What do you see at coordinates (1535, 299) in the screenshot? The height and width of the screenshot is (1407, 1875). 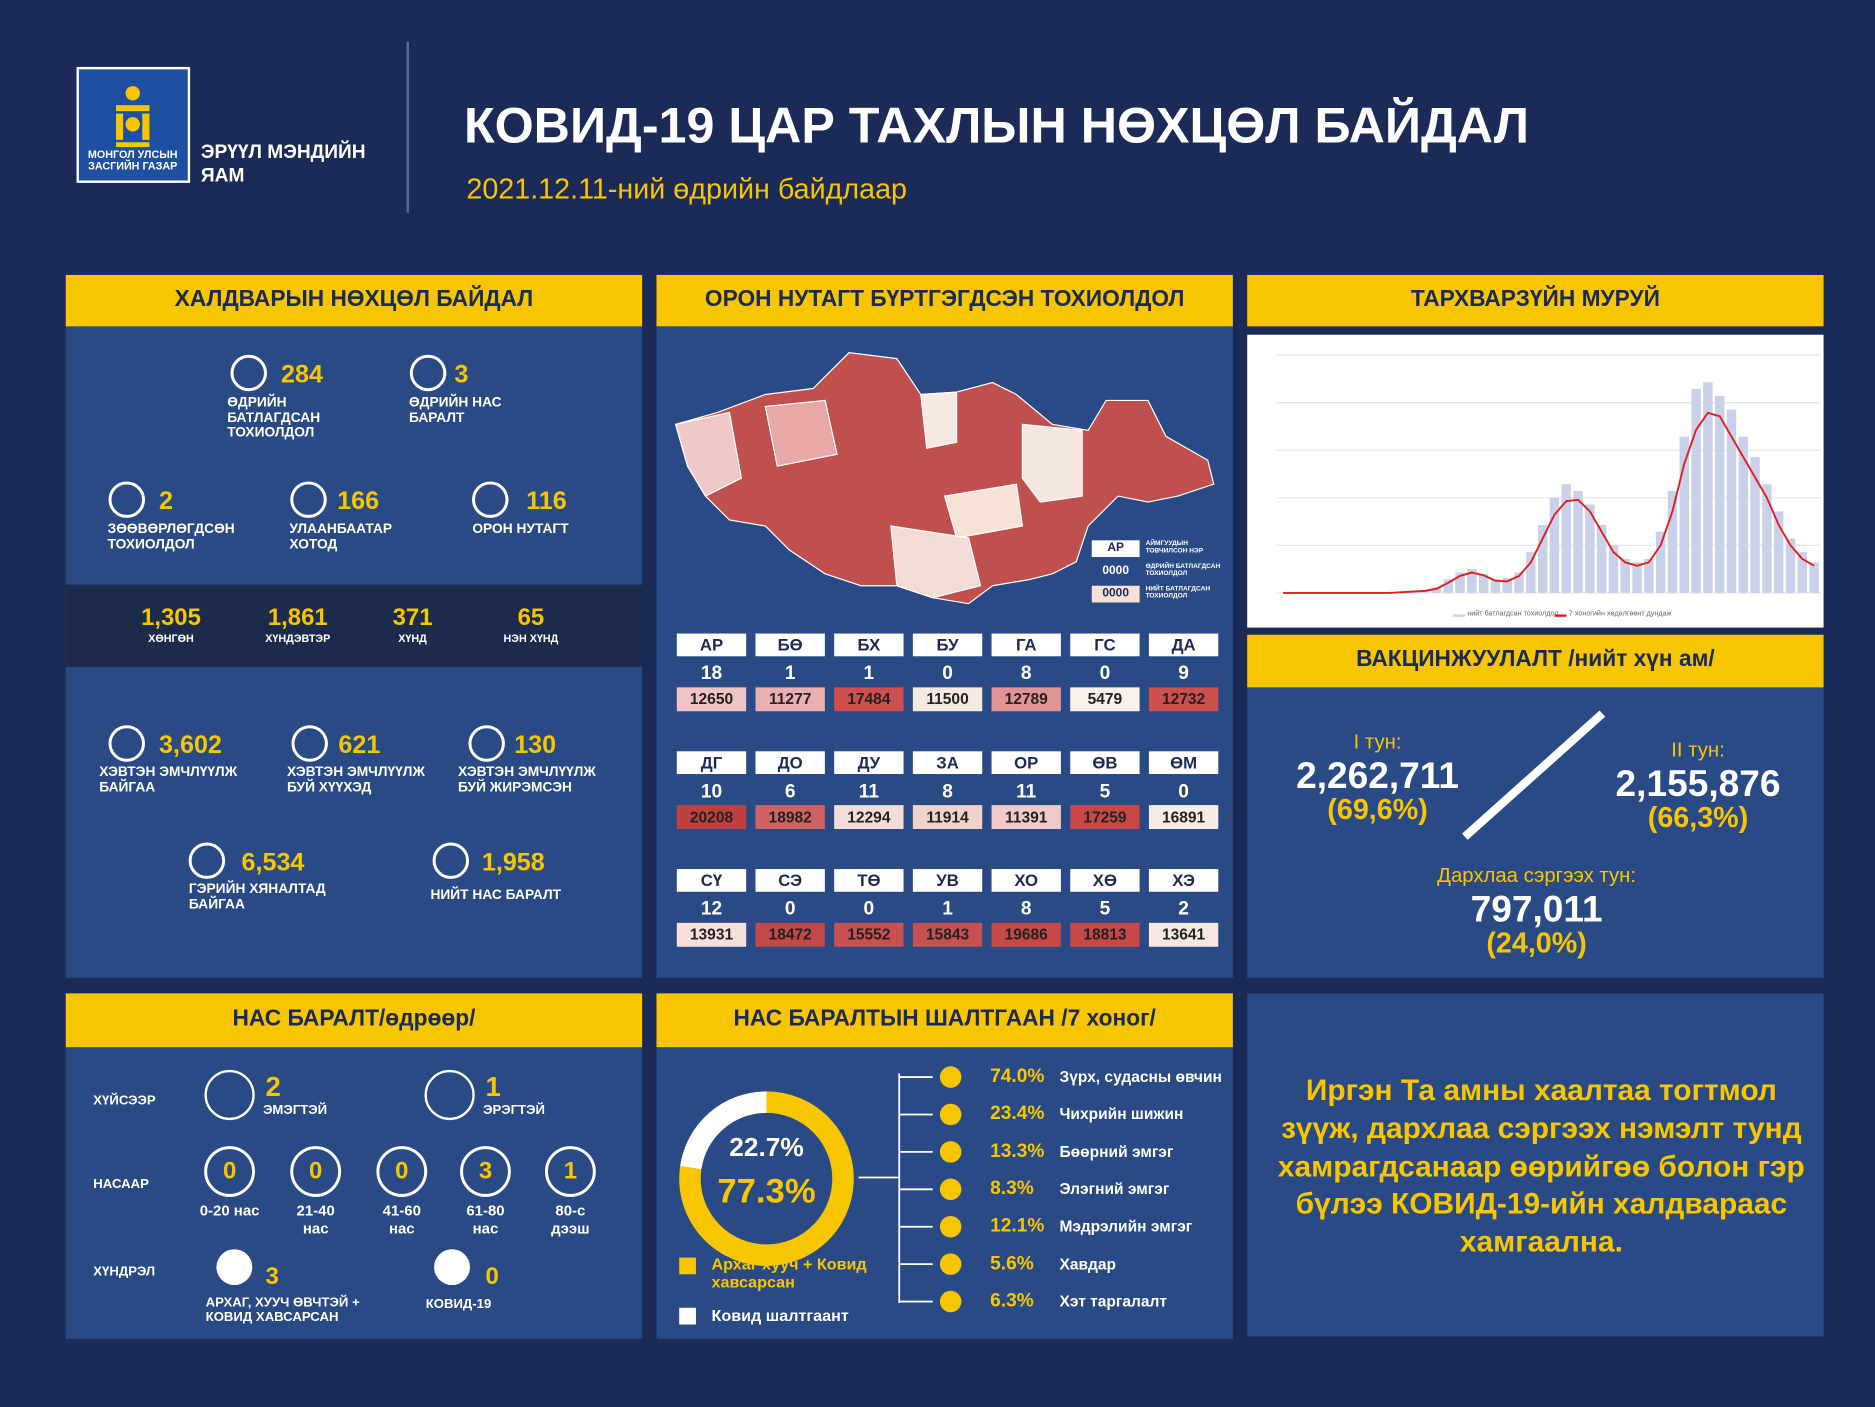 I see `section-title: ТАРХВАРЗҮЙН МУРУЙ` at bounding box center [1535, 299].